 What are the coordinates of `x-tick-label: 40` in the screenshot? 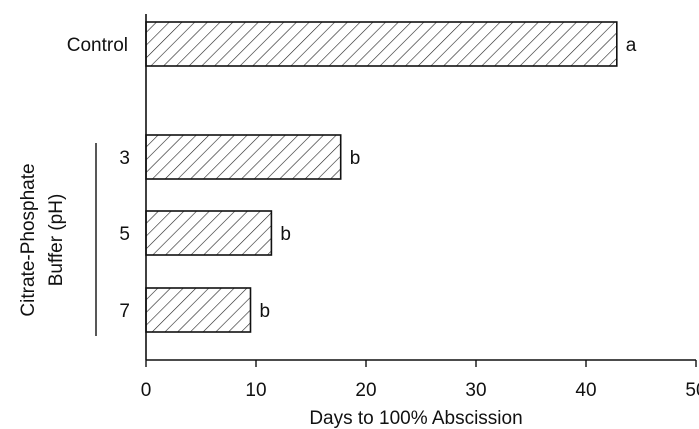 It's located at (585, 390).